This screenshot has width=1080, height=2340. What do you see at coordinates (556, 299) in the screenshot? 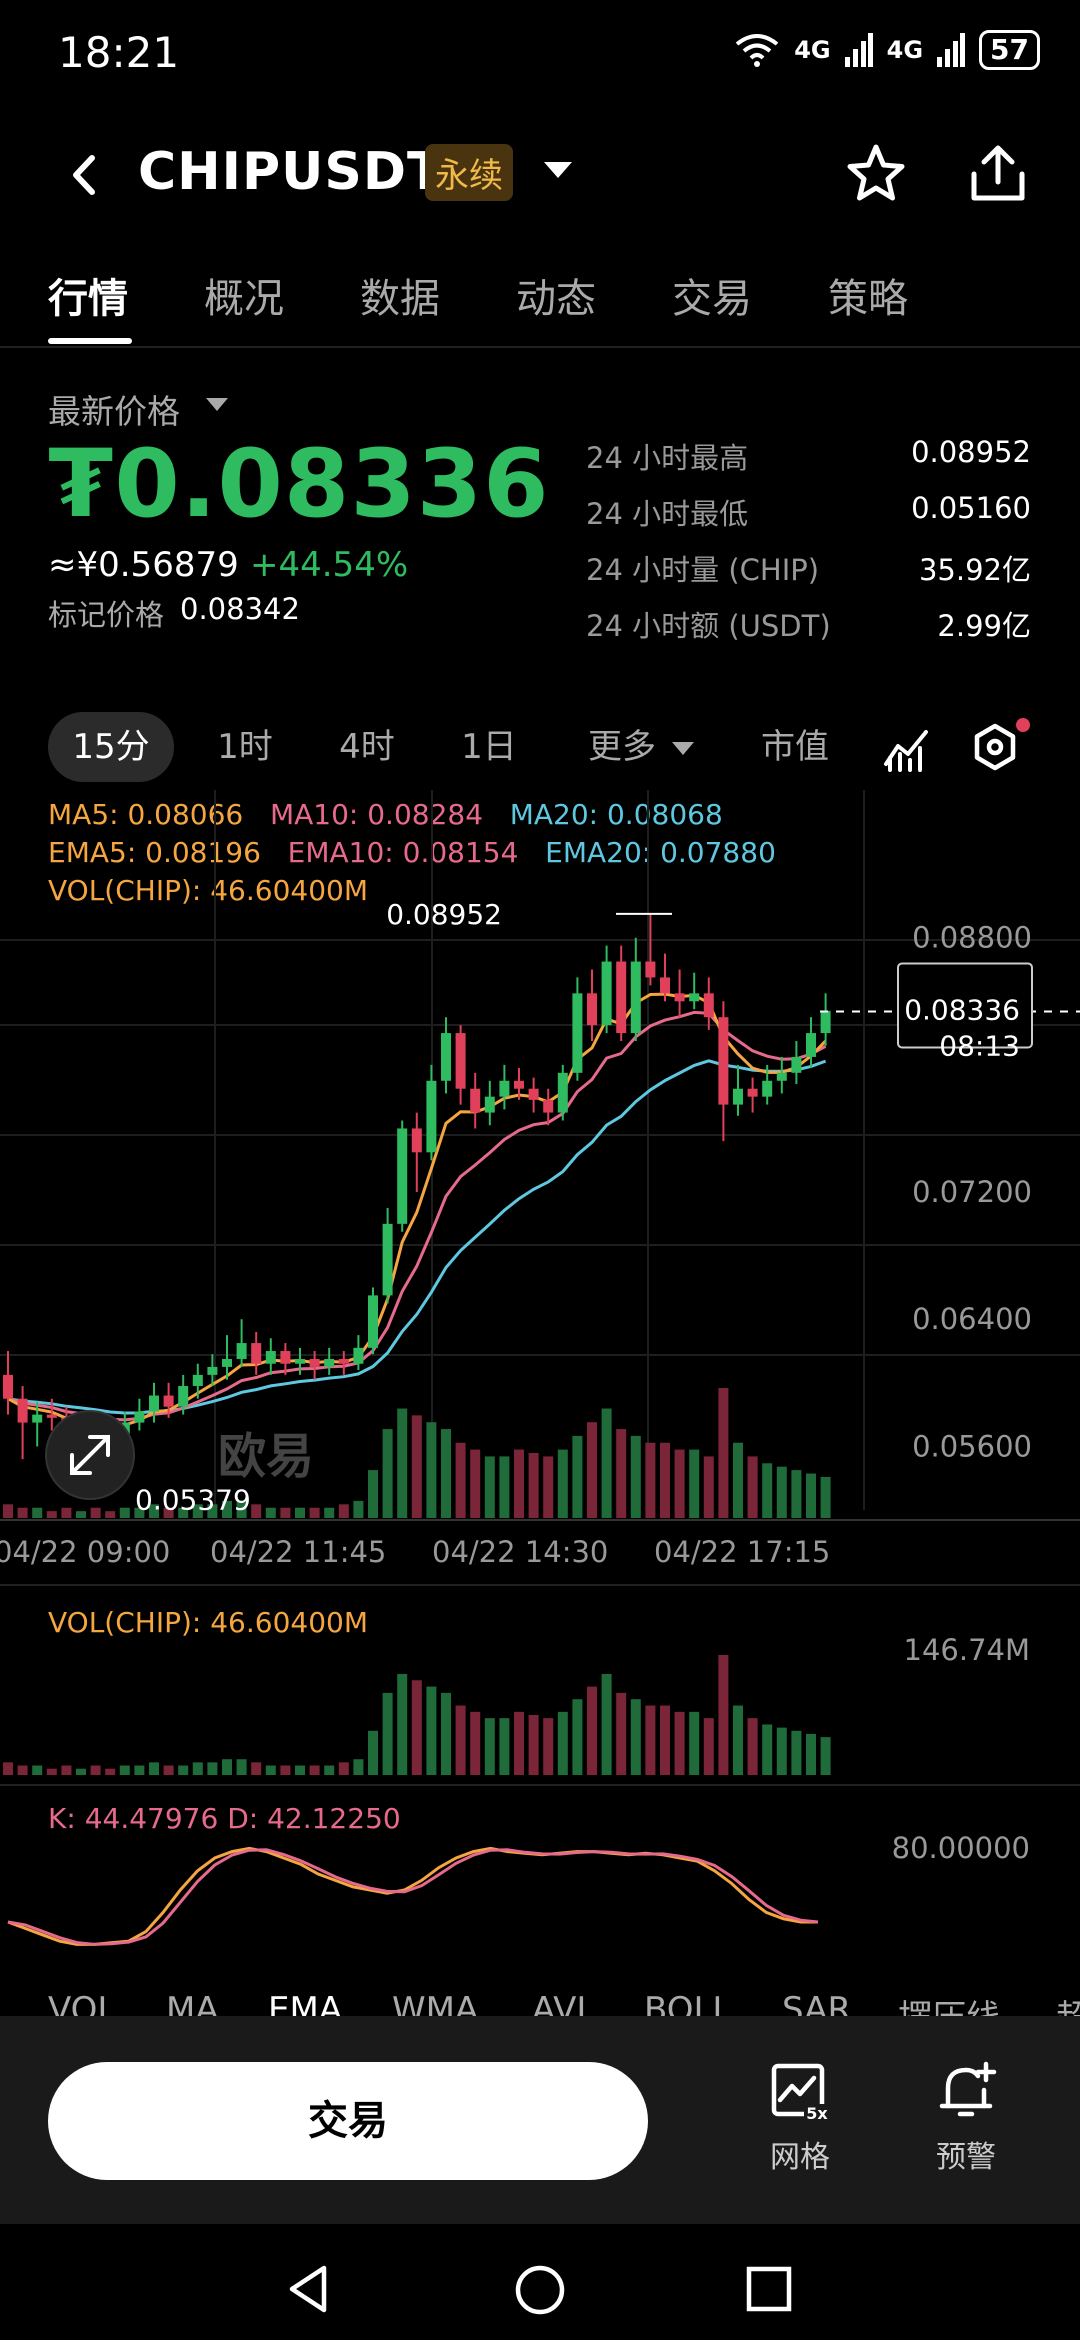
I see `tab-news: 动态` at bounding box center [556, 299].